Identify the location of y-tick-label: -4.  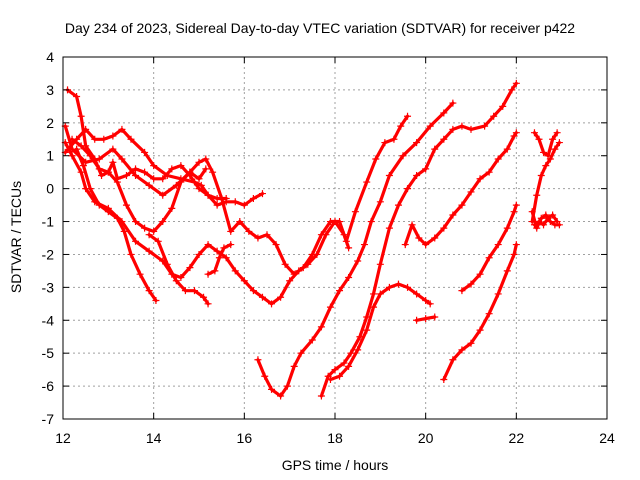
(48, 320).